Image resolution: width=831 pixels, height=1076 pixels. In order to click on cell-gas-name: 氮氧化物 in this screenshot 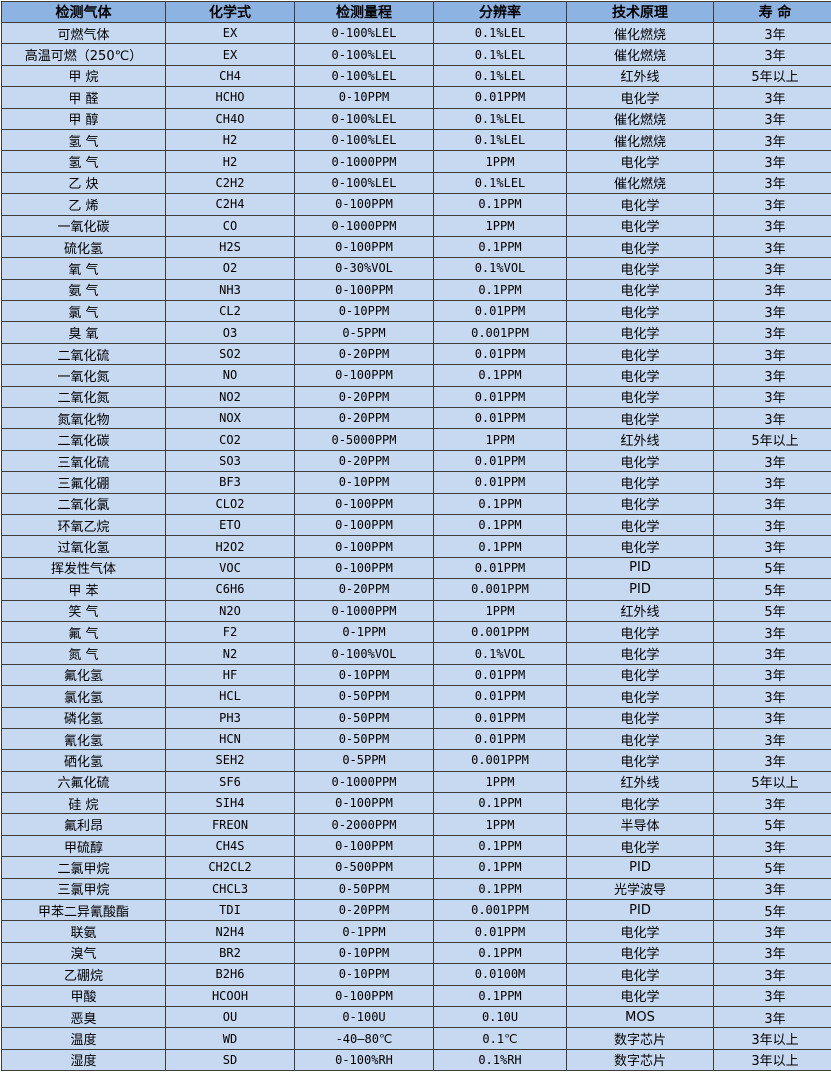, I will do `click(84, 418)`.